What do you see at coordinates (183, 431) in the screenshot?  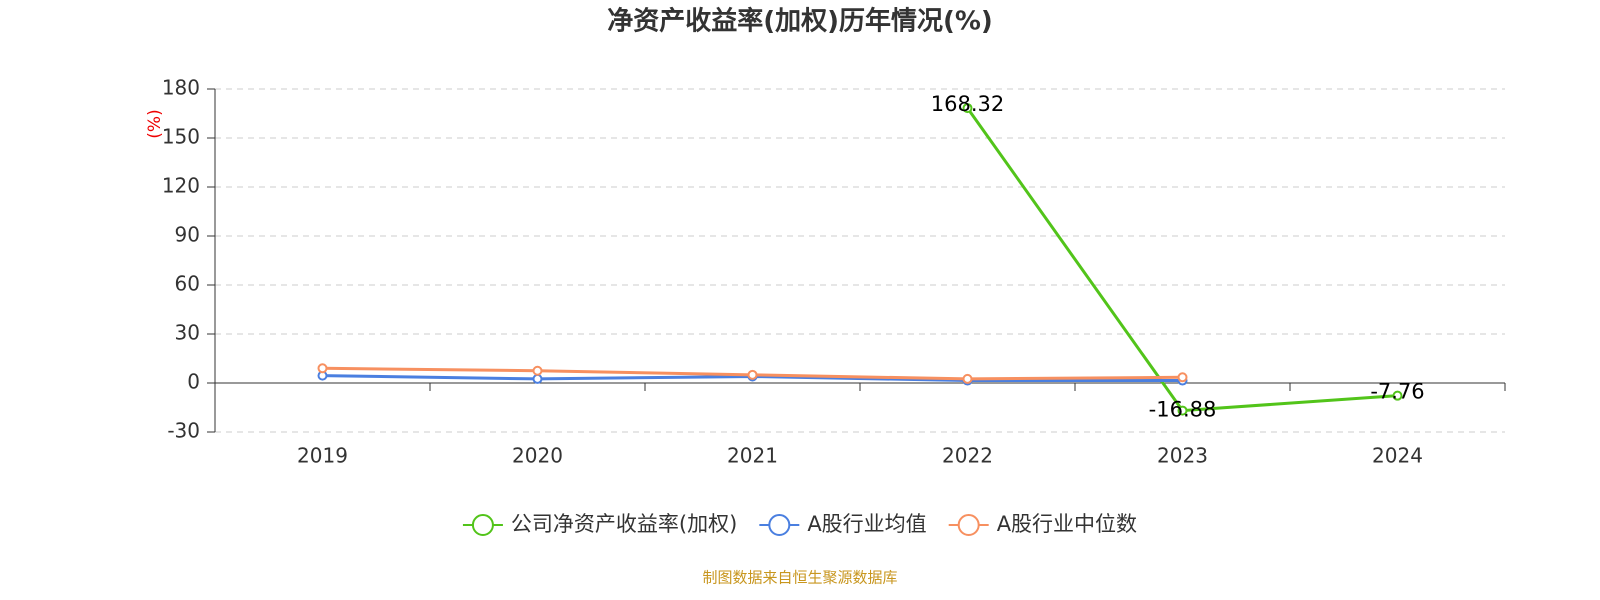 I see `y-tick-label: -30` at bounding box center [183, 431].